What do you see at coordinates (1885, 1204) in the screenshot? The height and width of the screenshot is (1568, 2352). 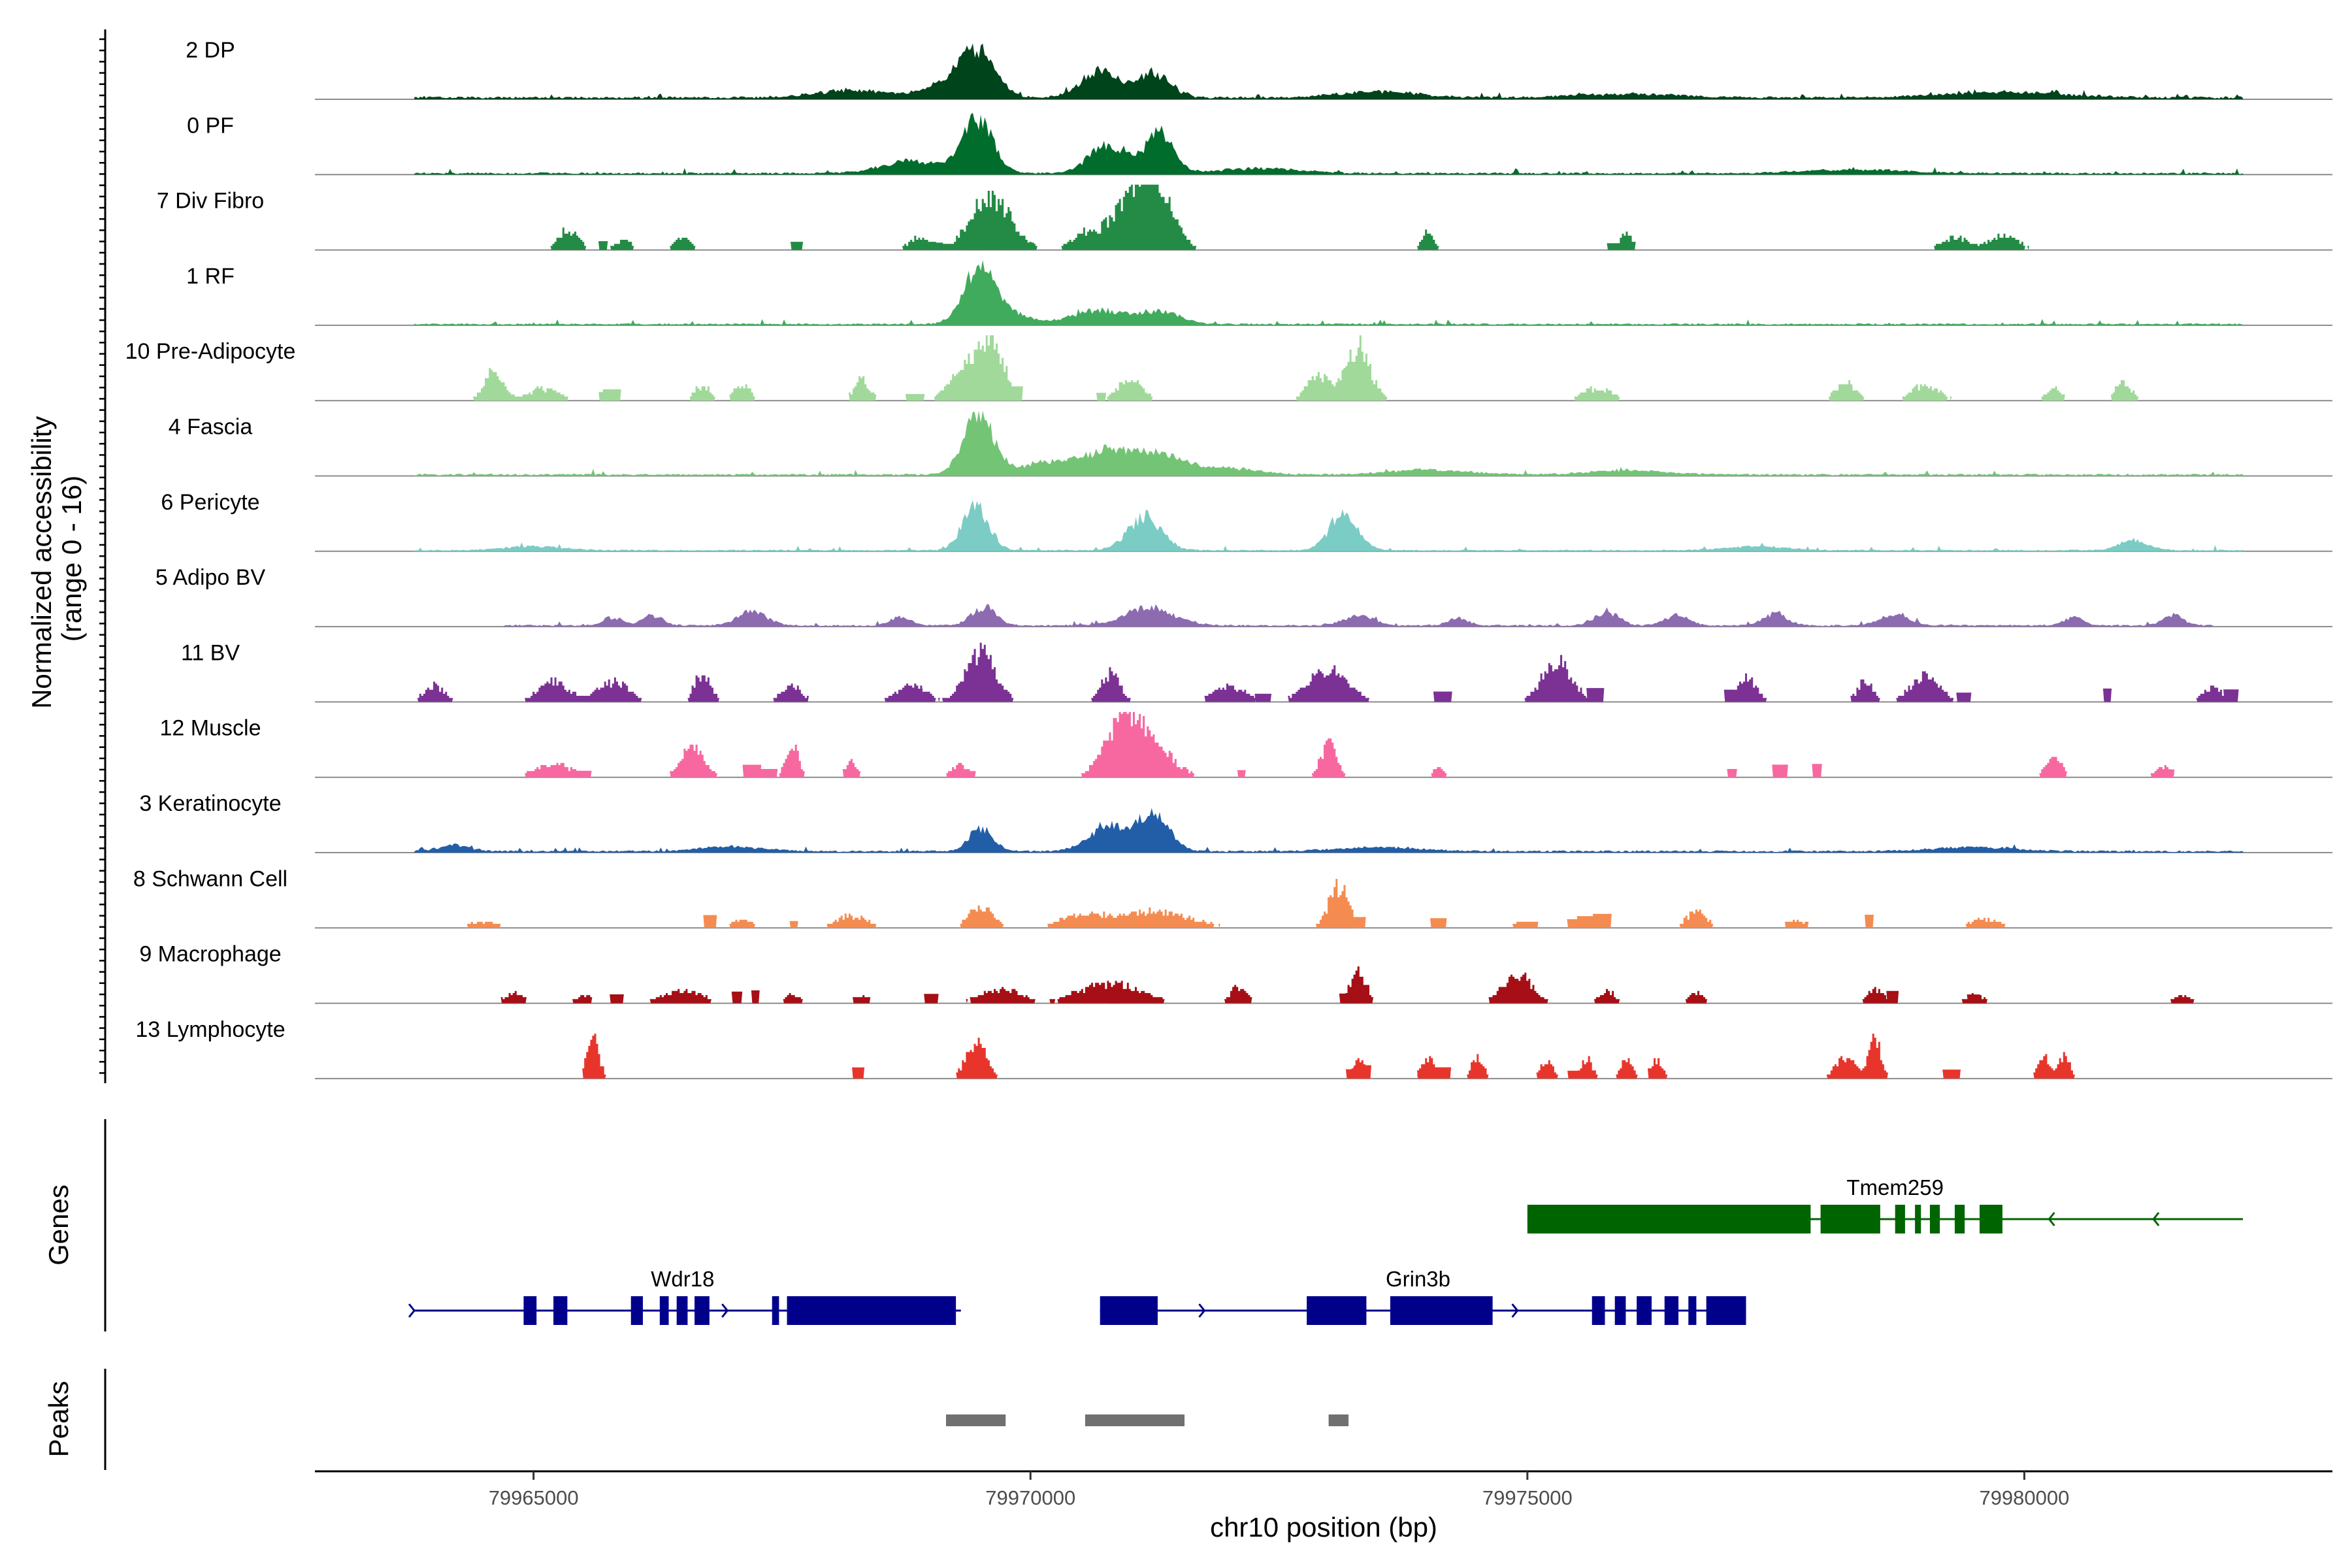 I see `gene-tmem259: Tmem259` at bounding box center [1885, 1204].